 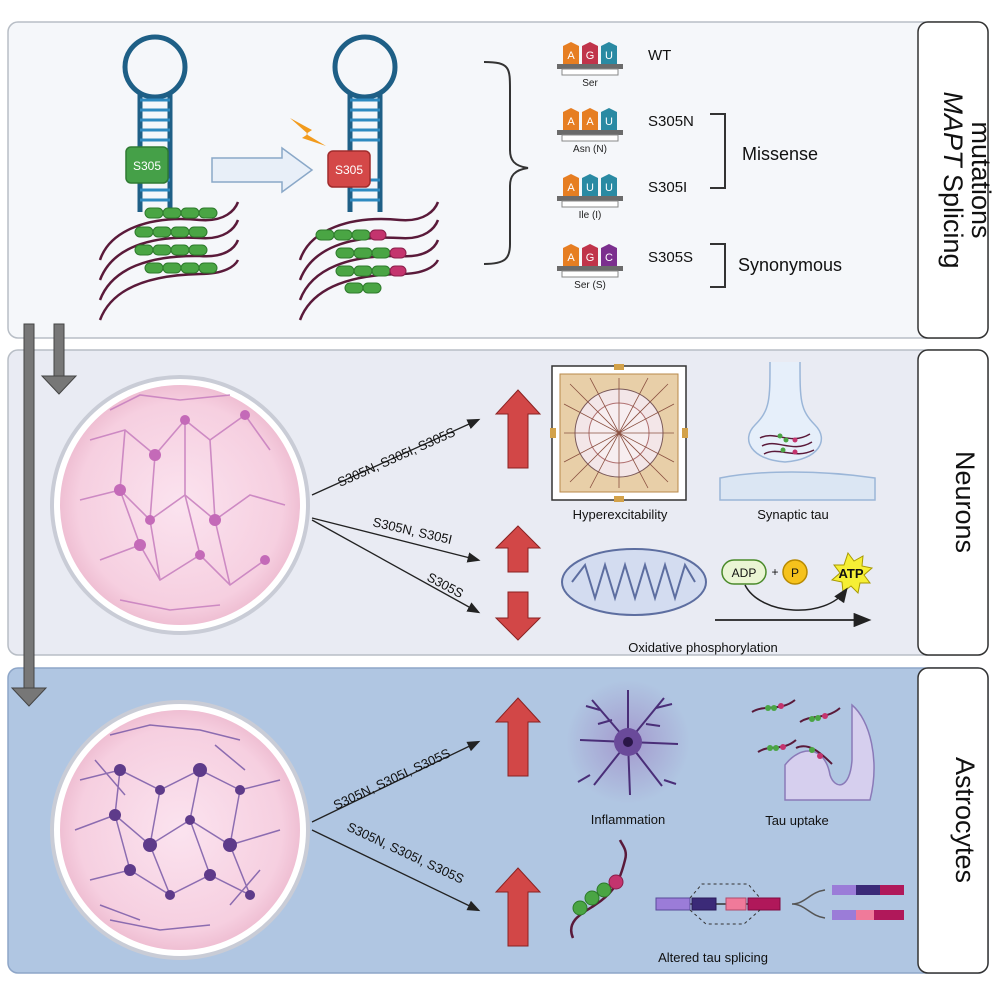 I want to click on astrocyte-icon, so click(x=628, y=742).